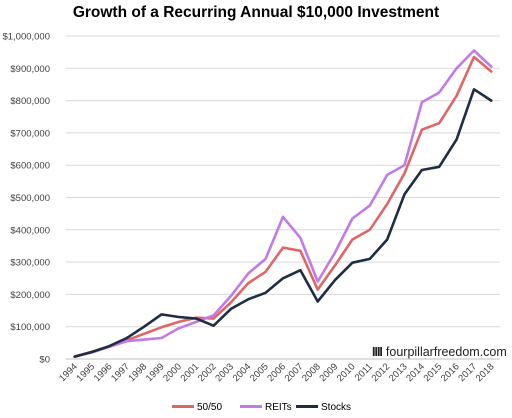  I want to click on y-tick-label: $700,000, so click(30, 133).